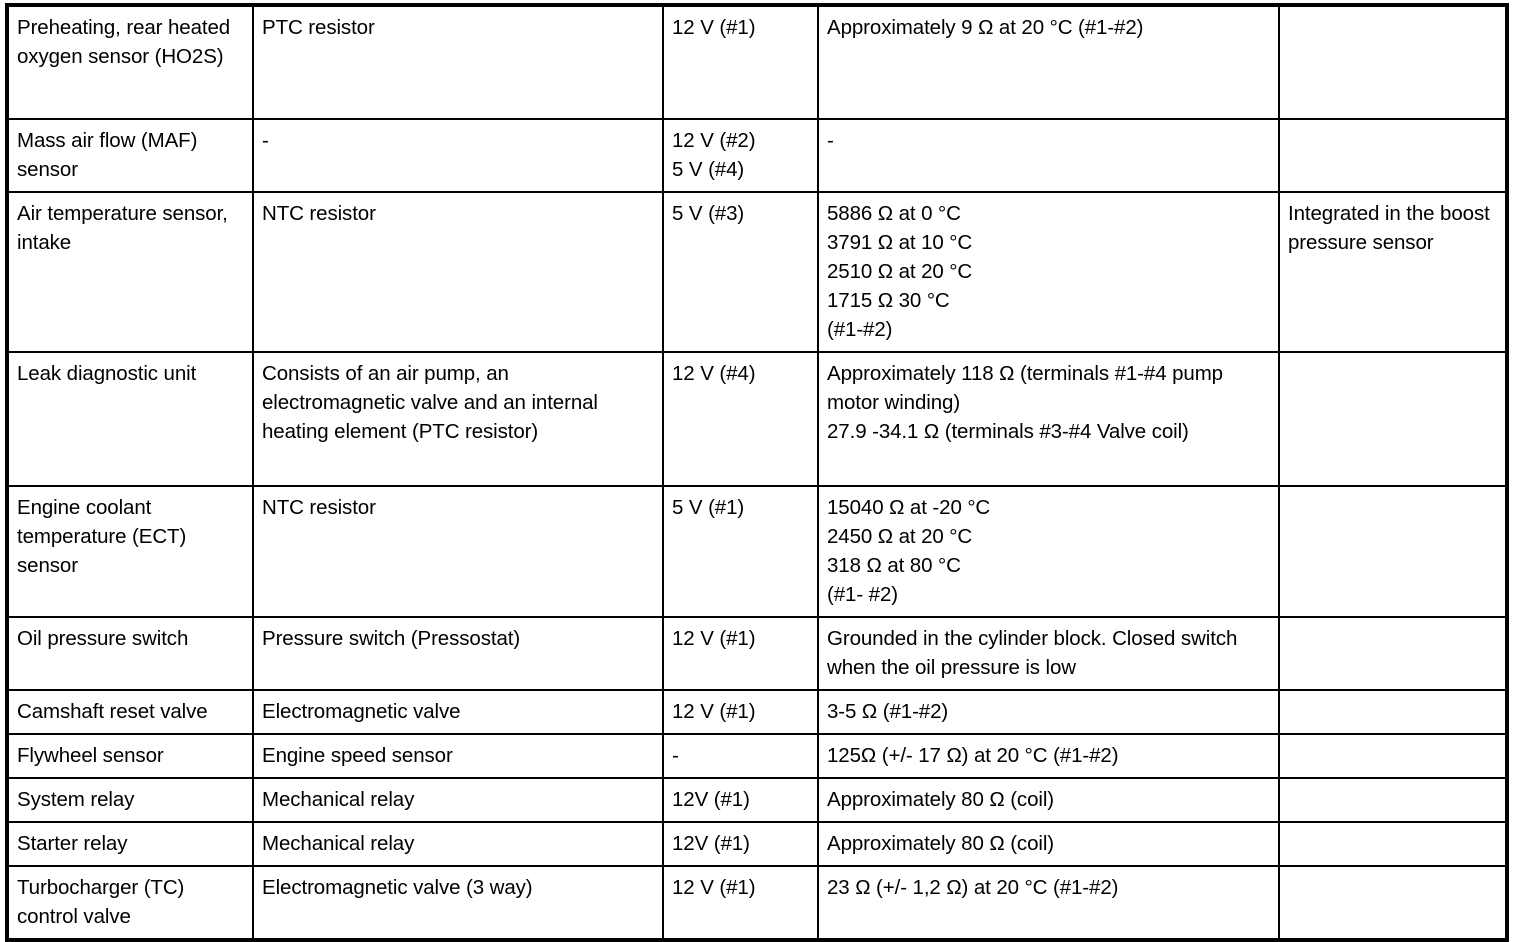 The height and width of the screenshot is (942, 1520). I want to click on cell-type: Engine speed sensor, so click(458, 756).